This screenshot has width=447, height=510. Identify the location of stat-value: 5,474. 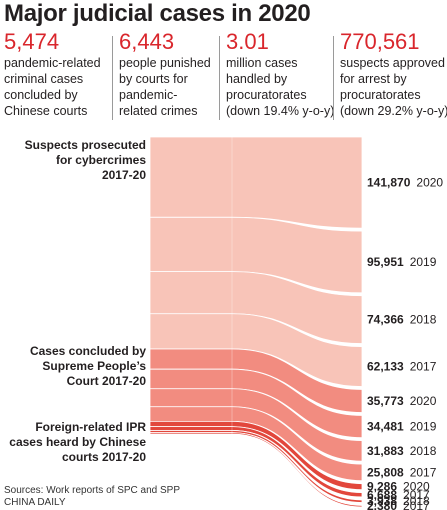
(32, 41).